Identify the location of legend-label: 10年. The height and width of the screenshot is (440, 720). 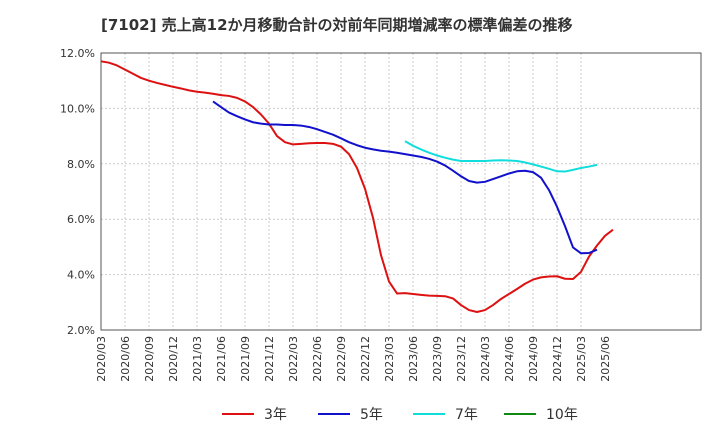
(562, 415).